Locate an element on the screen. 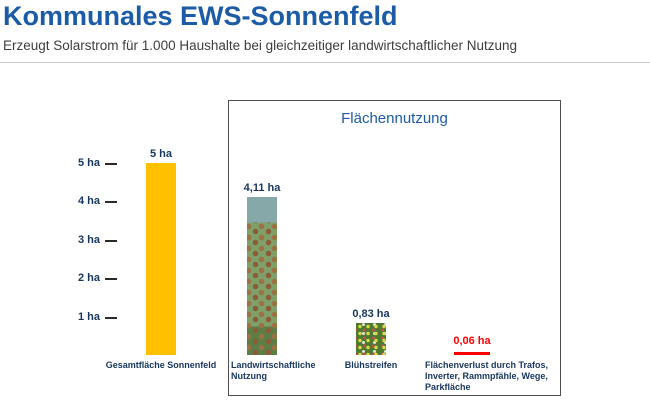  y-axis-tick: 1 ha is located at coordinates (87, 317).